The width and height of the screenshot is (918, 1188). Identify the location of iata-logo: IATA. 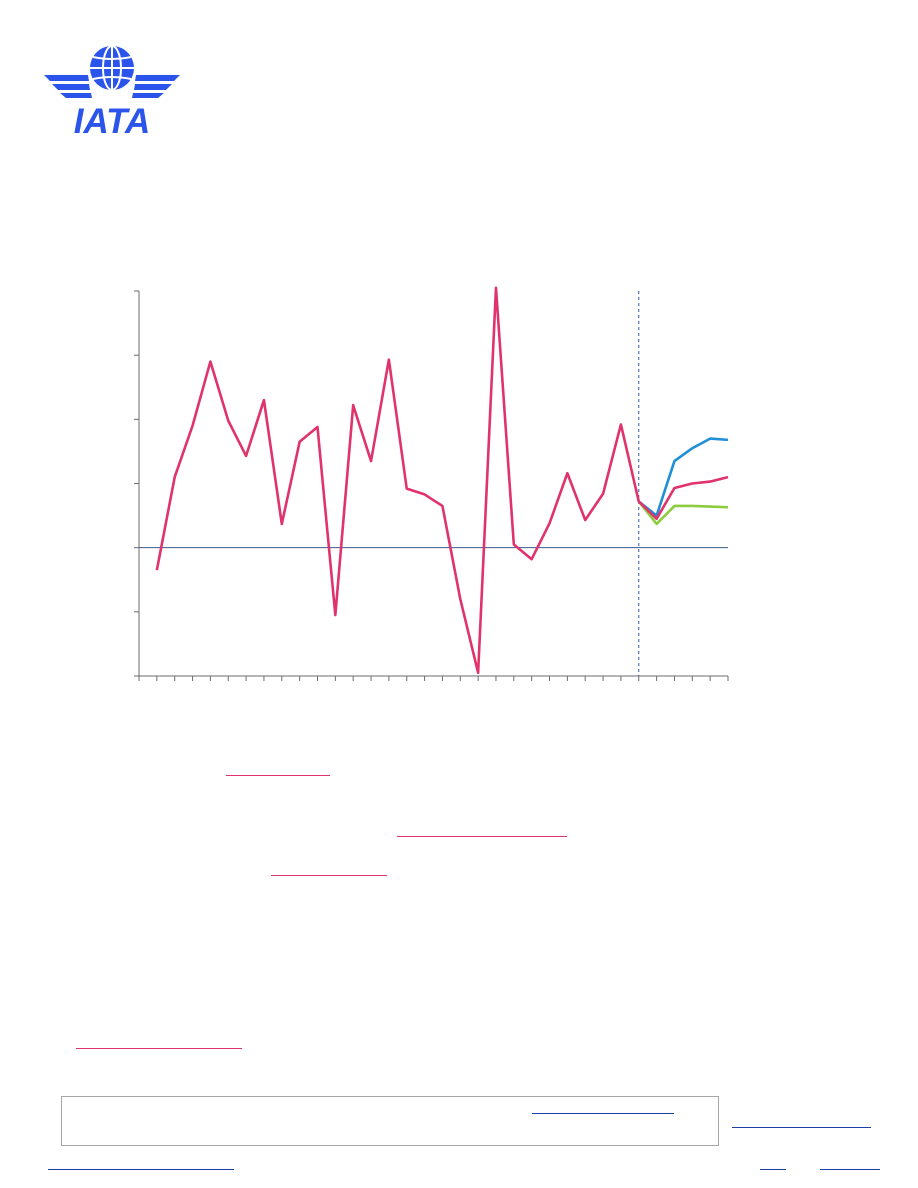
(112, 90).